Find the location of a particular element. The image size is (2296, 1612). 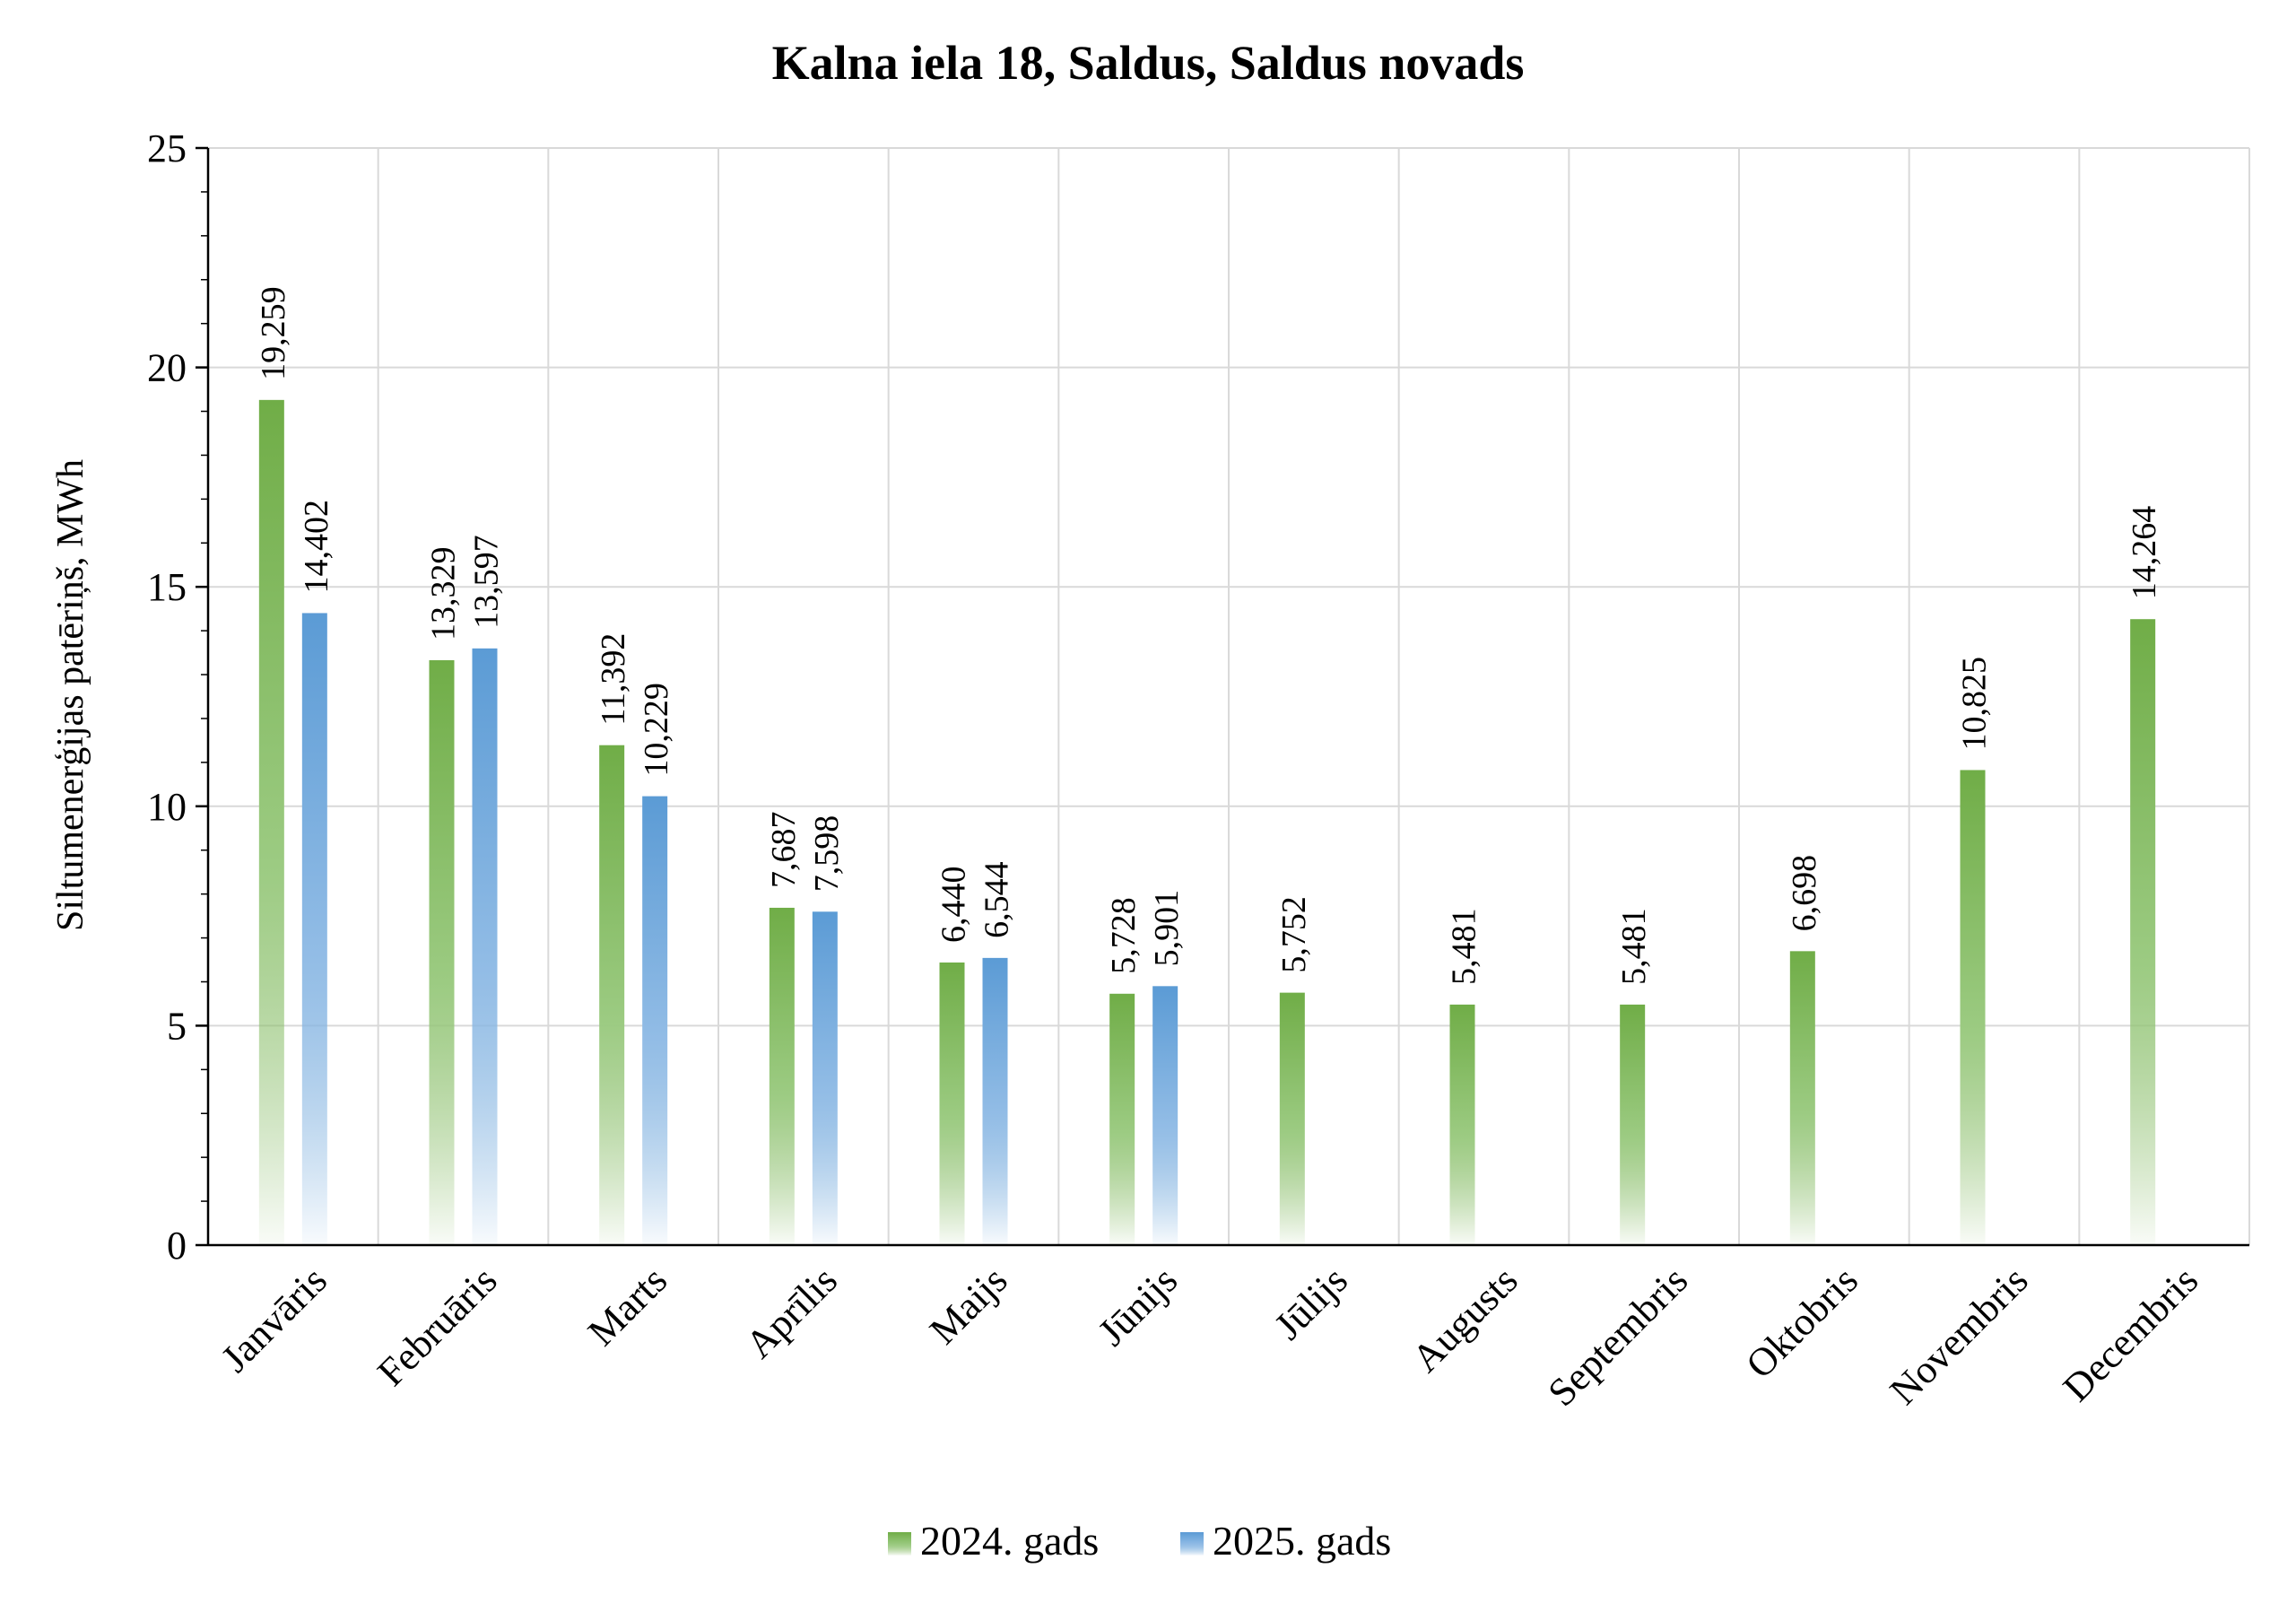

chart-title: Kalna iela 18, Saldus, Saldus novads is located at coordinates (1148, 63).